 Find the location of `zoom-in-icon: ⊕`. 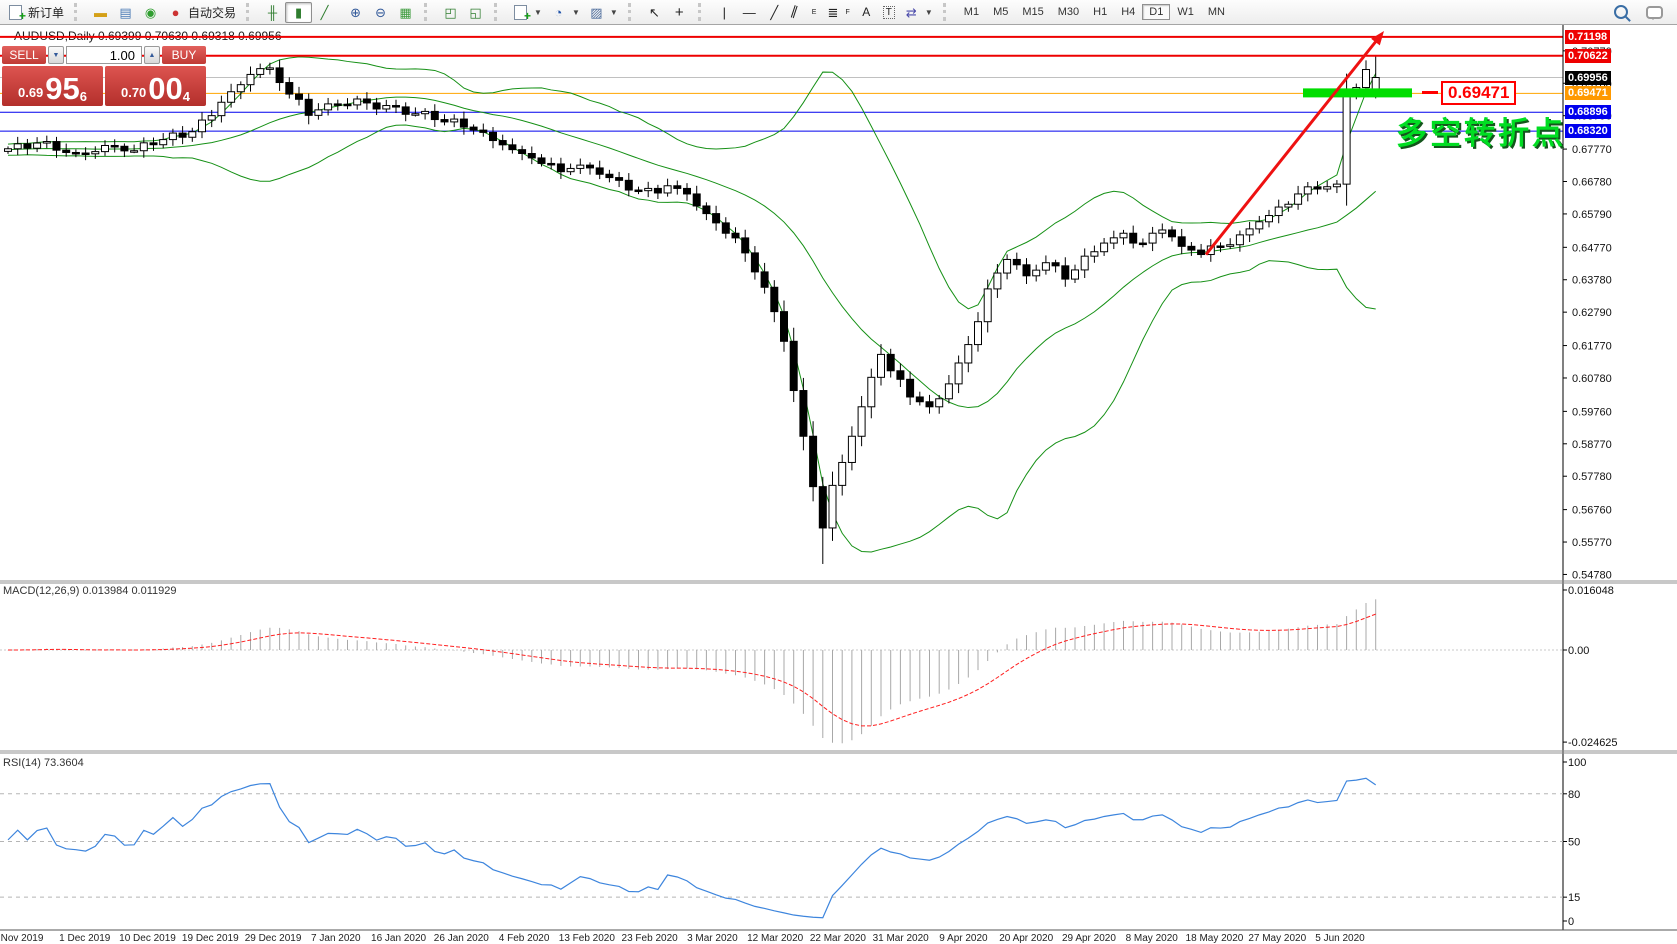

zoom-in-icon: ⊕ is located at coordinates (355, 12).